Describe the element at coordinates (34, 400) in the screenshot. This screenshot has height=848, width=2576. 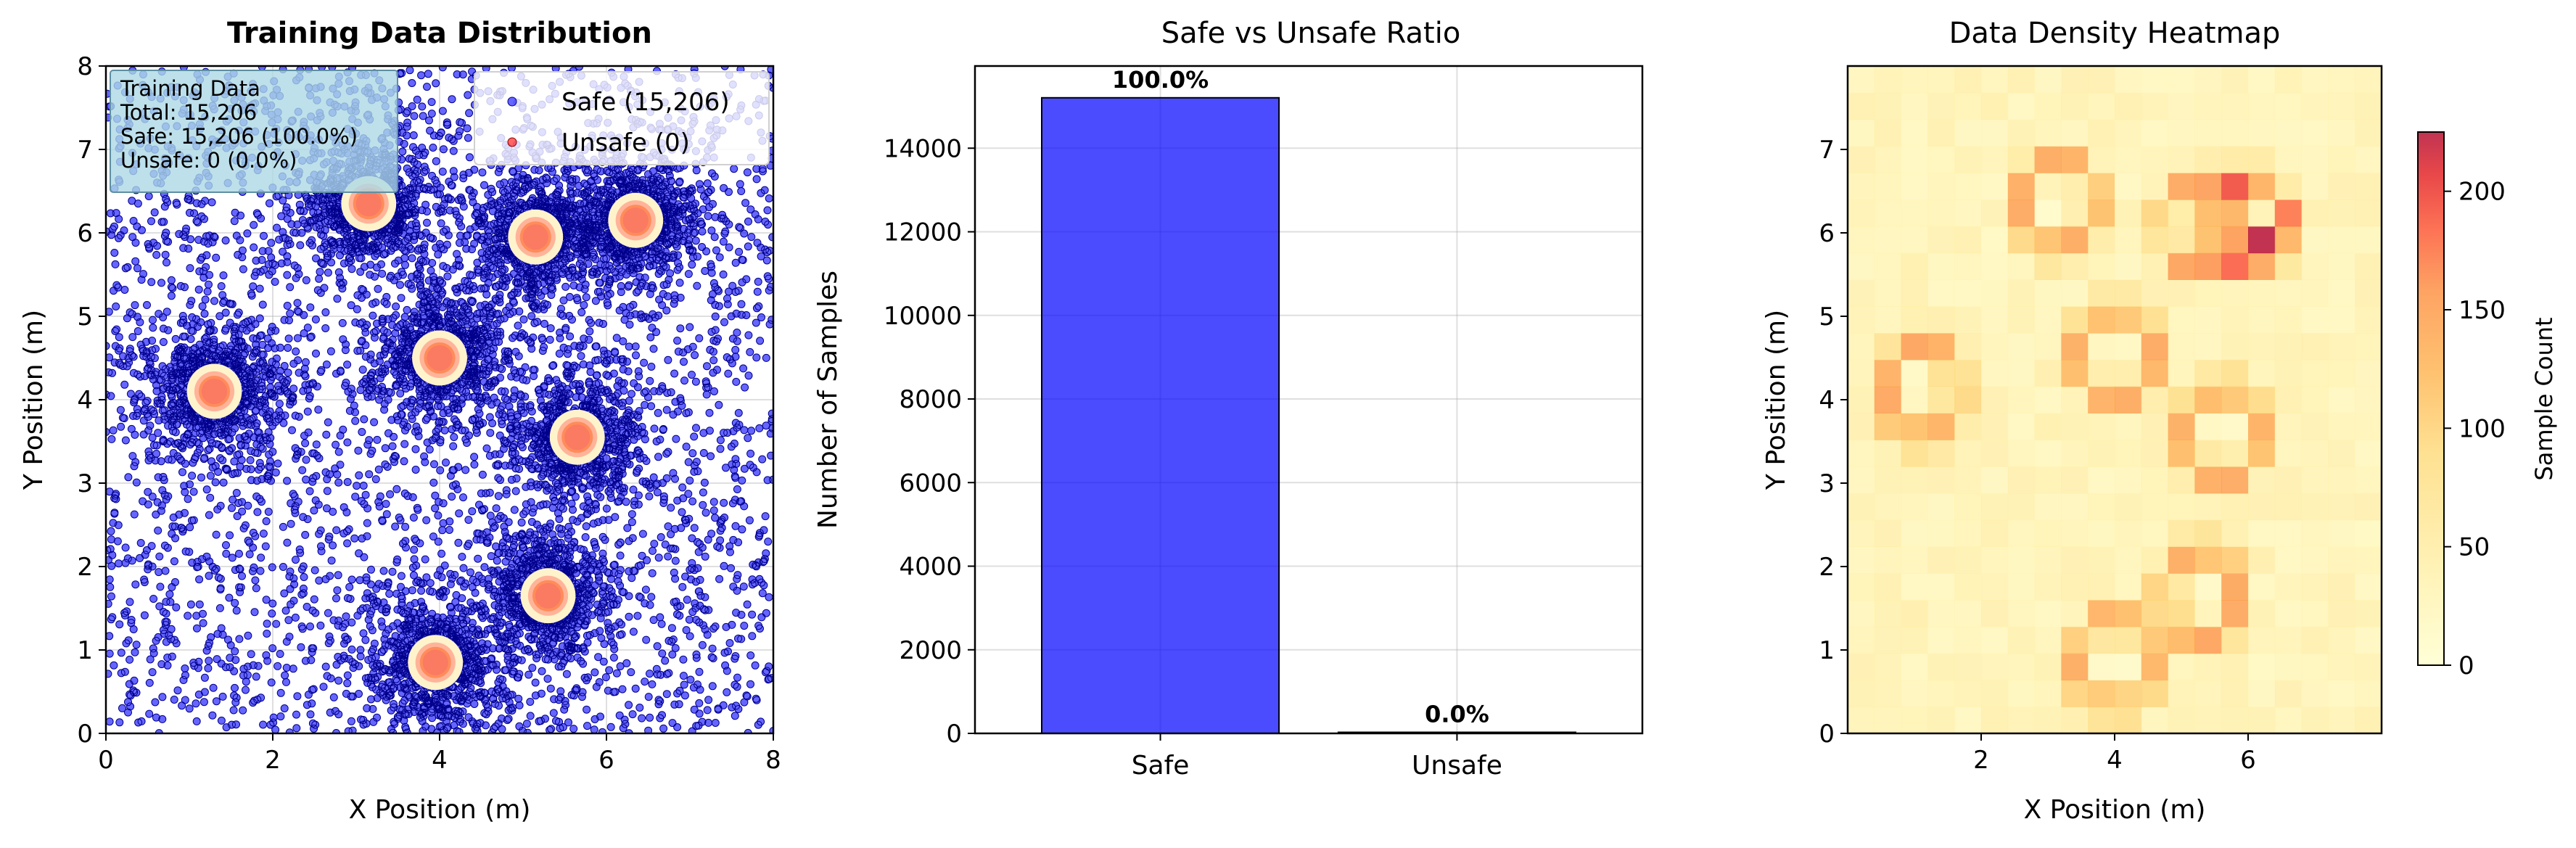
I see `scatter-ylabel: Y Position (m)` at that location.